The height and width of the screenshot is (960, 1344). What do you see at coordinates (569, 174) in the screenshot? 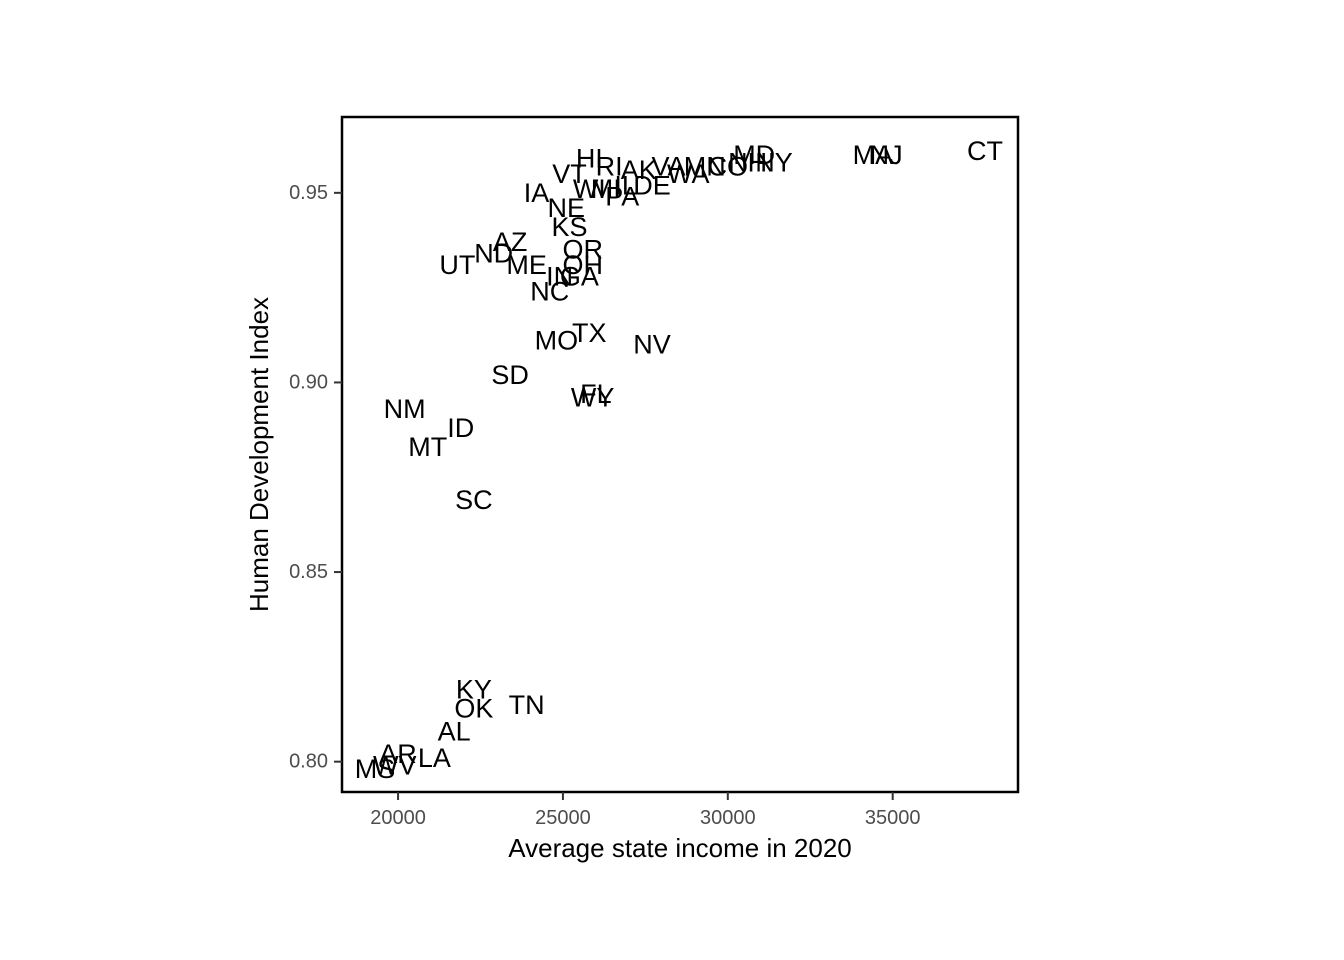
I see `point-label-vt: VT` at bounding box center [569, 174].